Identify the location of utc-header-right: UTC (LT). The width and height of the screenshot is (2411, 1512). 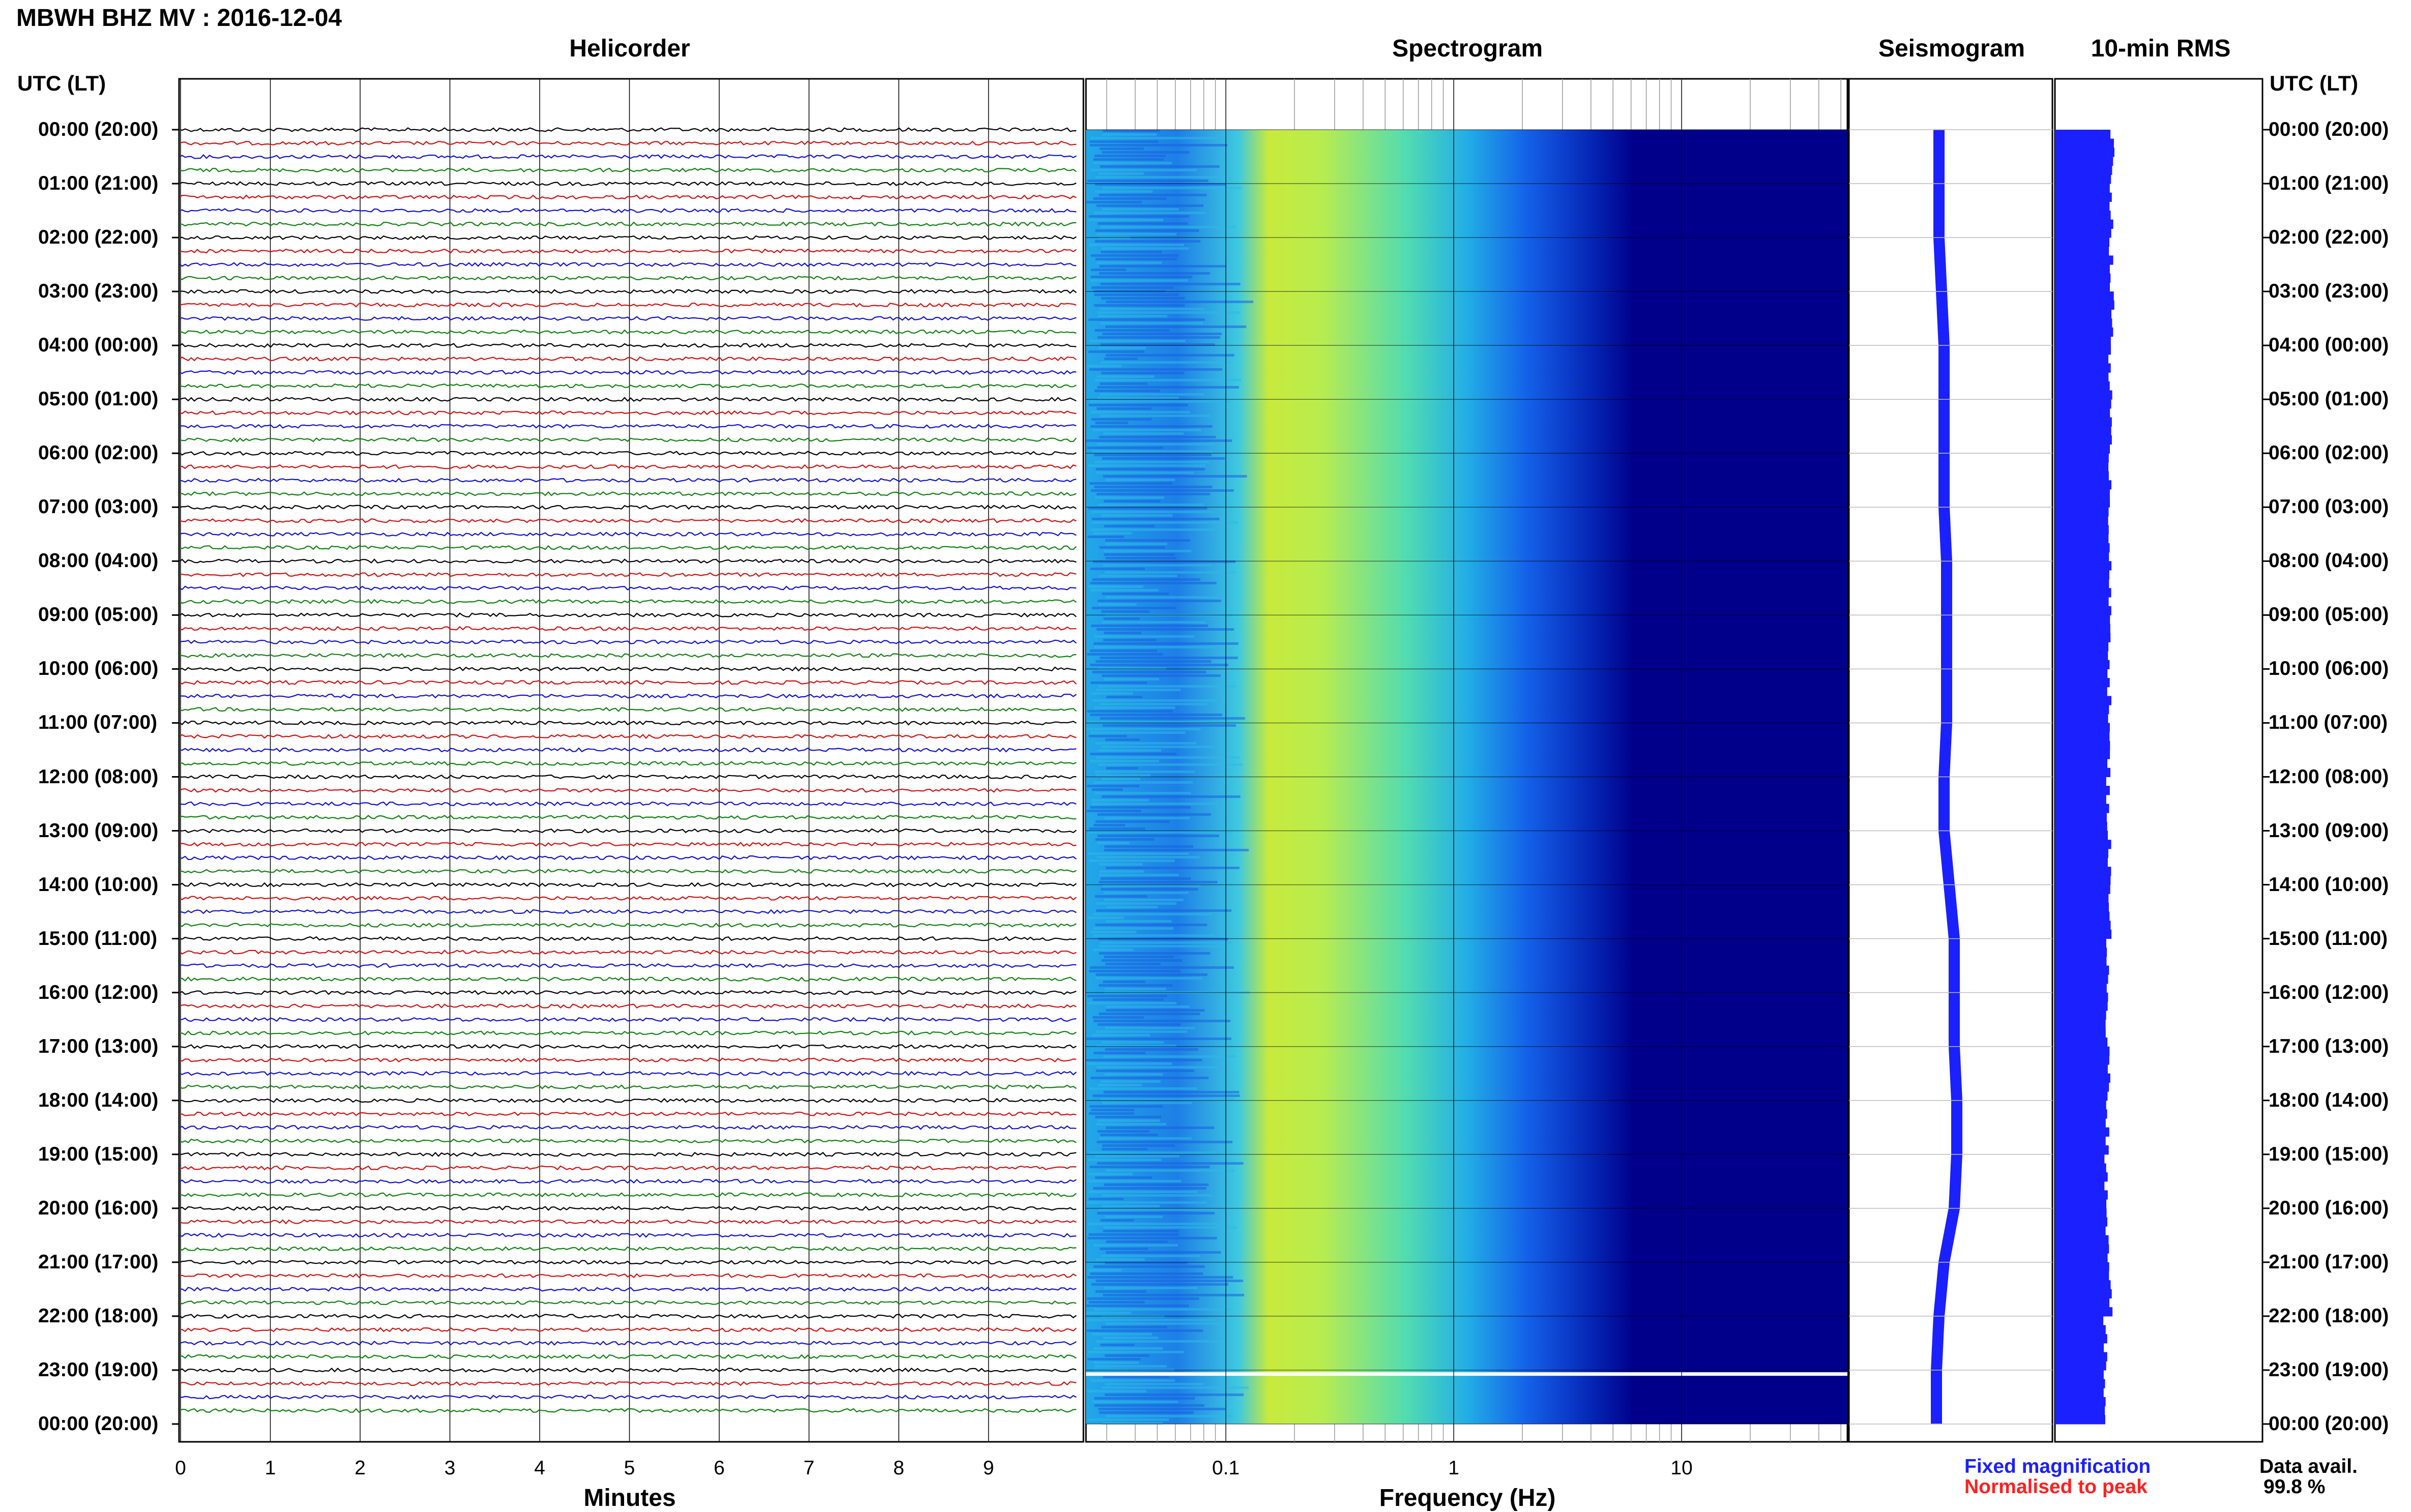
(2314, 83).